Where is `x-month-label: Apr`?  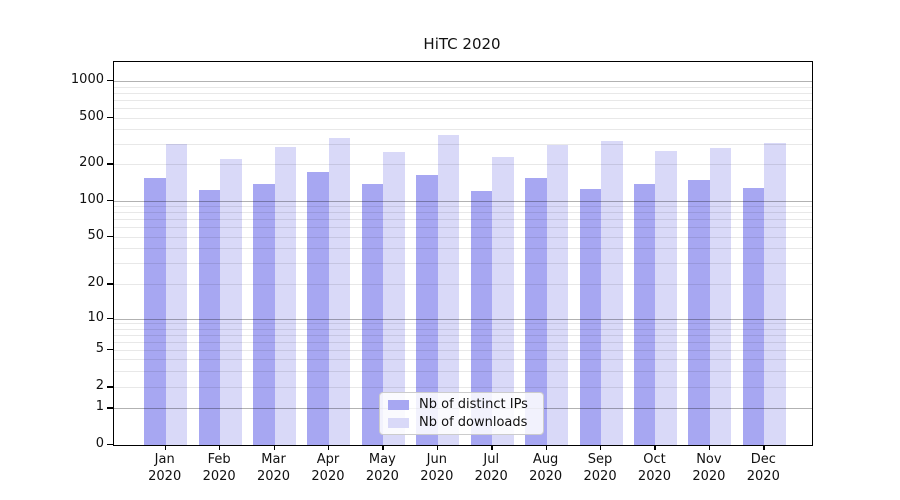
x-month-label: Apr is located at coordinates (328, 459).